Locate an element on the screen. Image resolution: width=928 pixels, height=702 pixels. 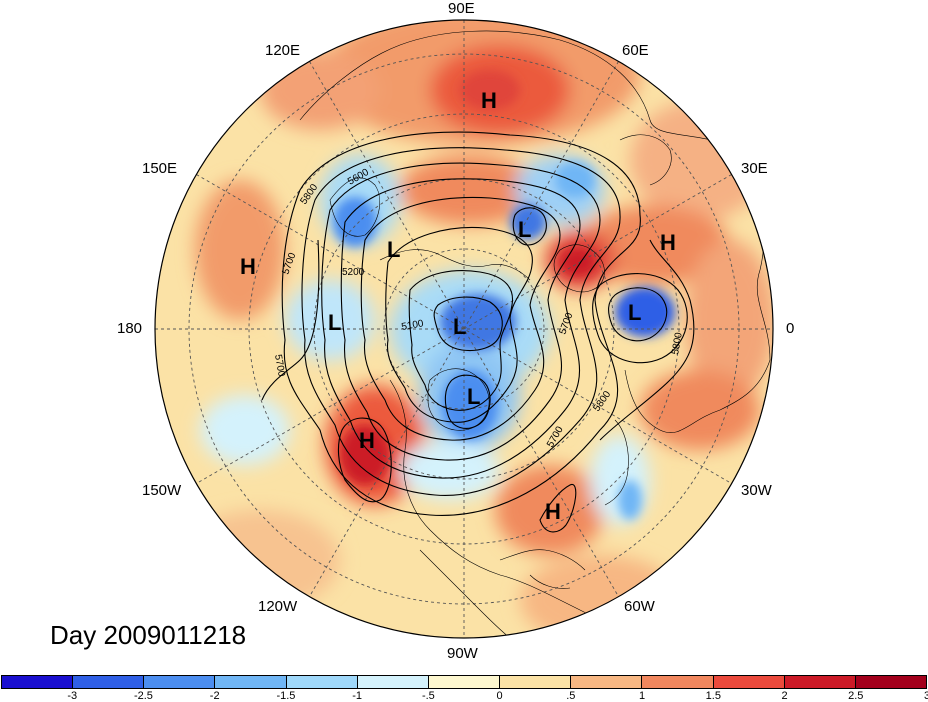
lon-label-120w: 120W is located at coordinates (278, 606).